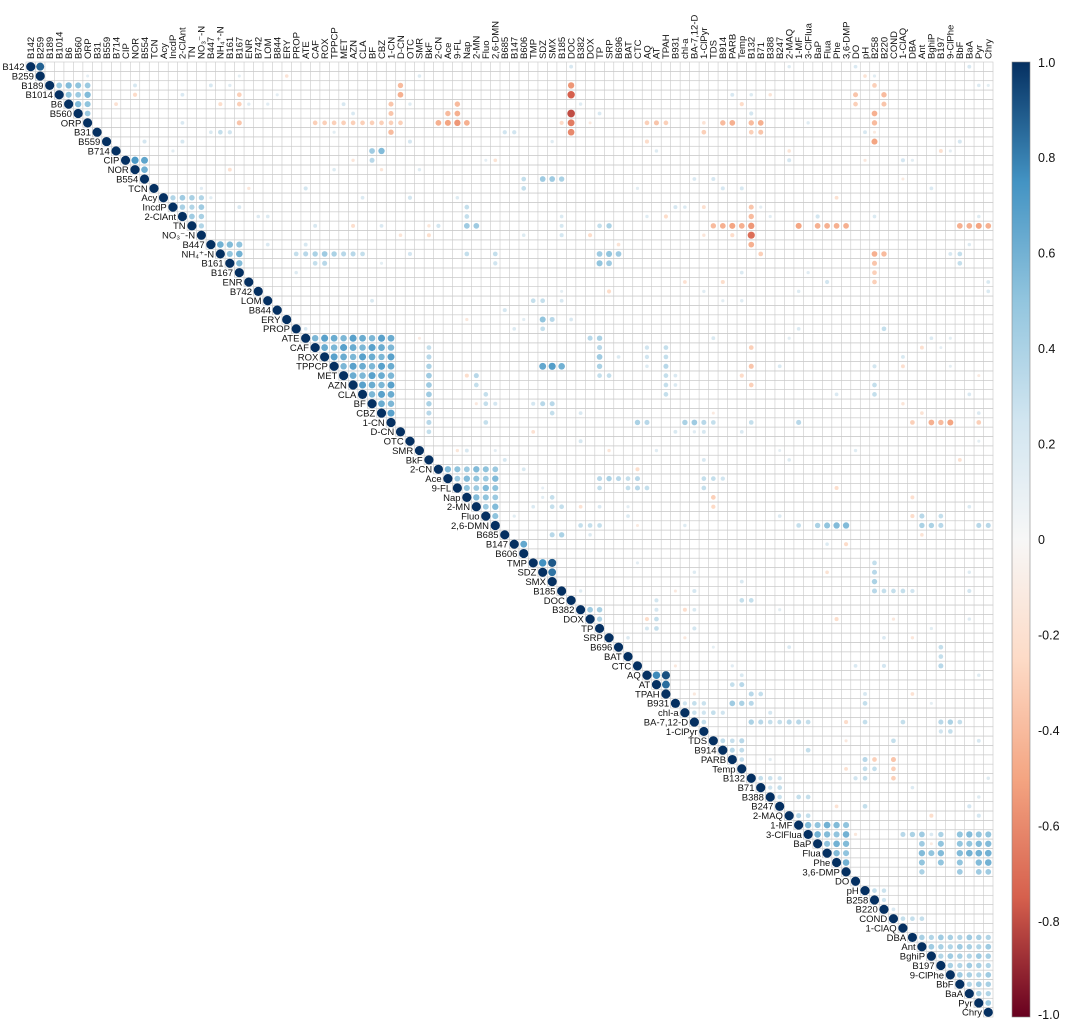 This screenshot has height=1025, width=1080. Describe the element at coordinates (179, 226) in the screenshot. I see `row-label: TN` at that location.